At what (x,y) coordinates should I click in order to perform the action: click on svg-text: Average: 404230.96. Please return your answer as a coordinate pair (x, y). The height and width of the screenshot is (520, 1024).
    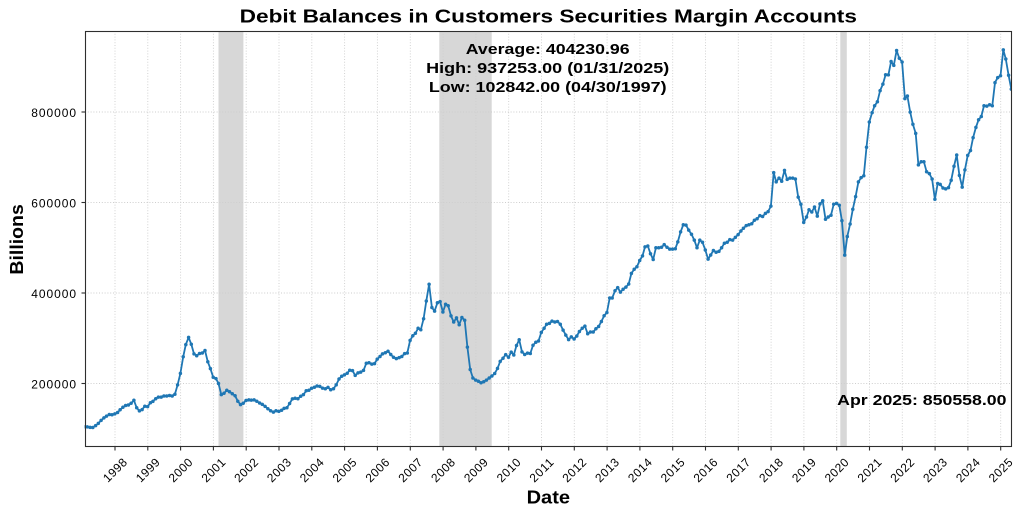
    Looking at the image, I should click on (548, 50).